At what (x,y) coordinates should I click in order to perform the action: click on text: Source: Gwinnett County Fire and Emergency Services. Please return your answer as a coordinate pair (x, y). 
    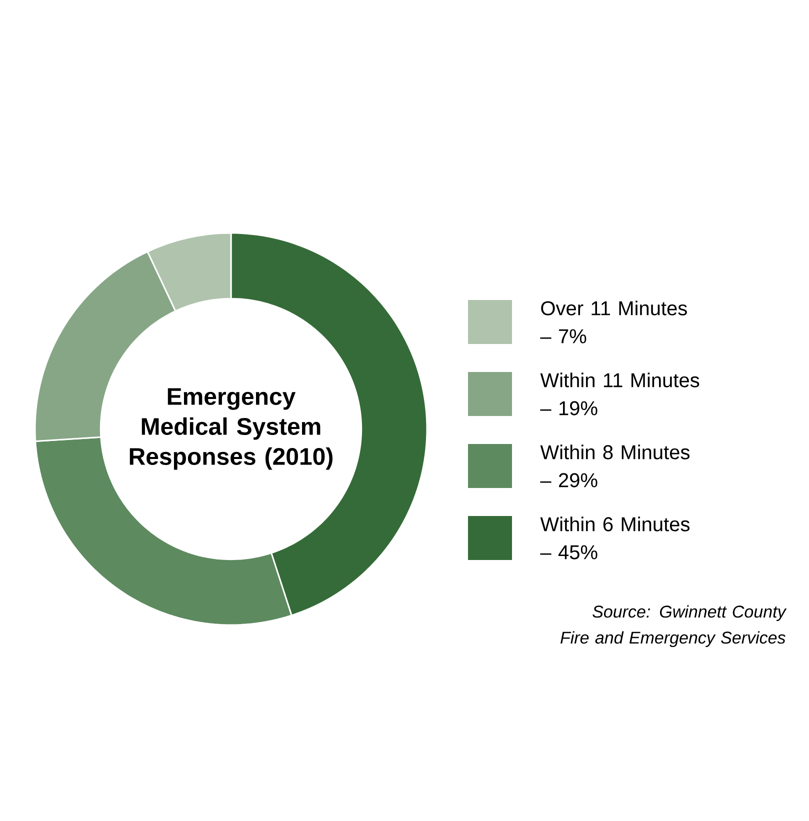
    Looking at the image, I should click on (673, 626).